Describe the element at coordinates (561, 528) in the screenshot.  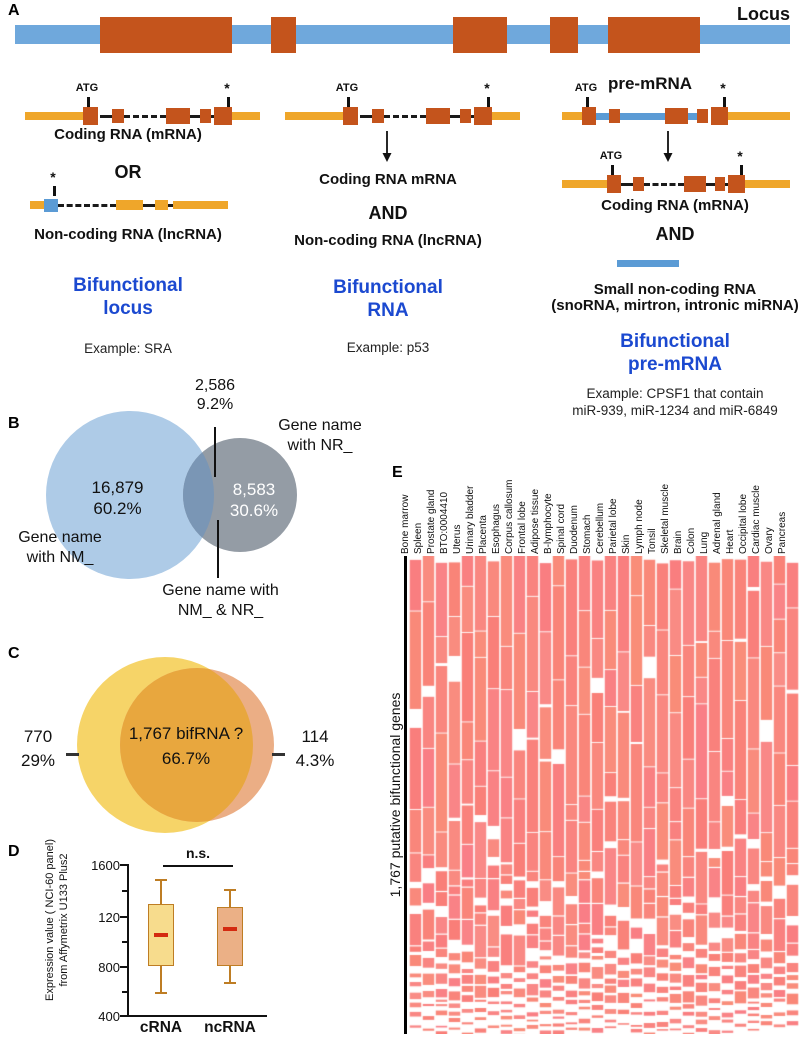
I see `heatmap-column-label: Spinal cord` at that location.